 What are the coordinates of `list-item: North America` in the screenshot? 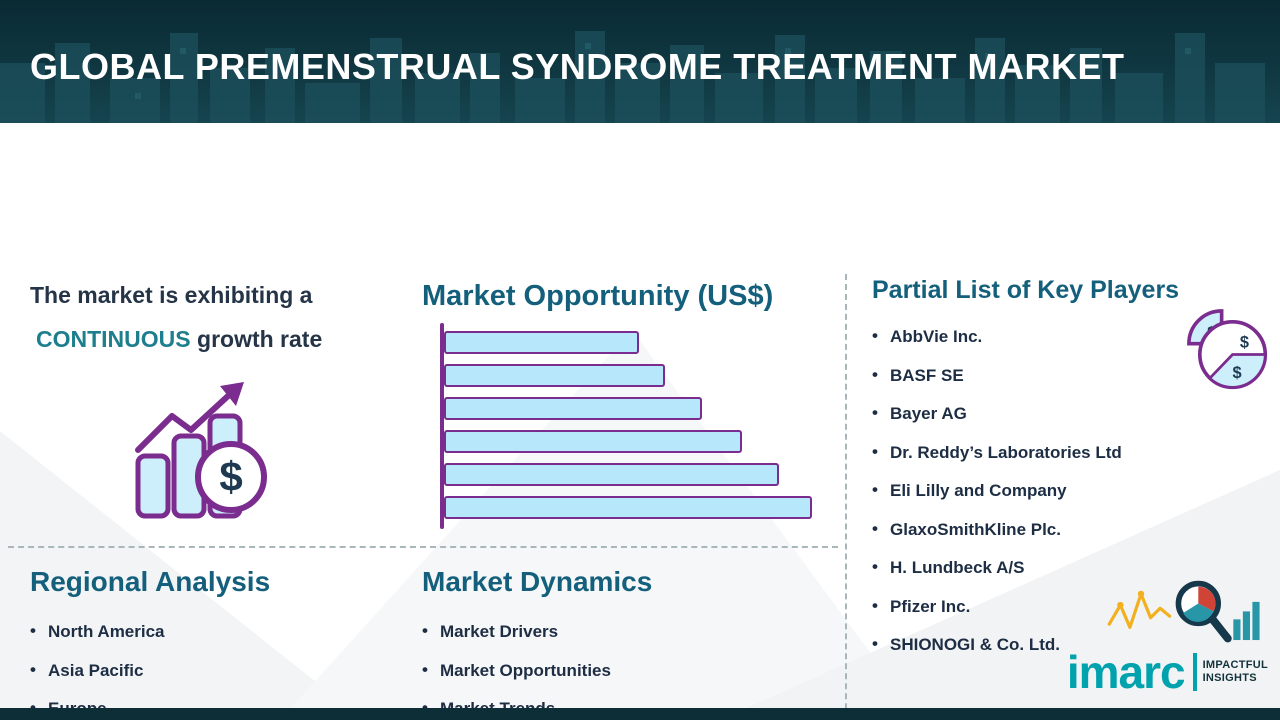 It's located at (210, 631).